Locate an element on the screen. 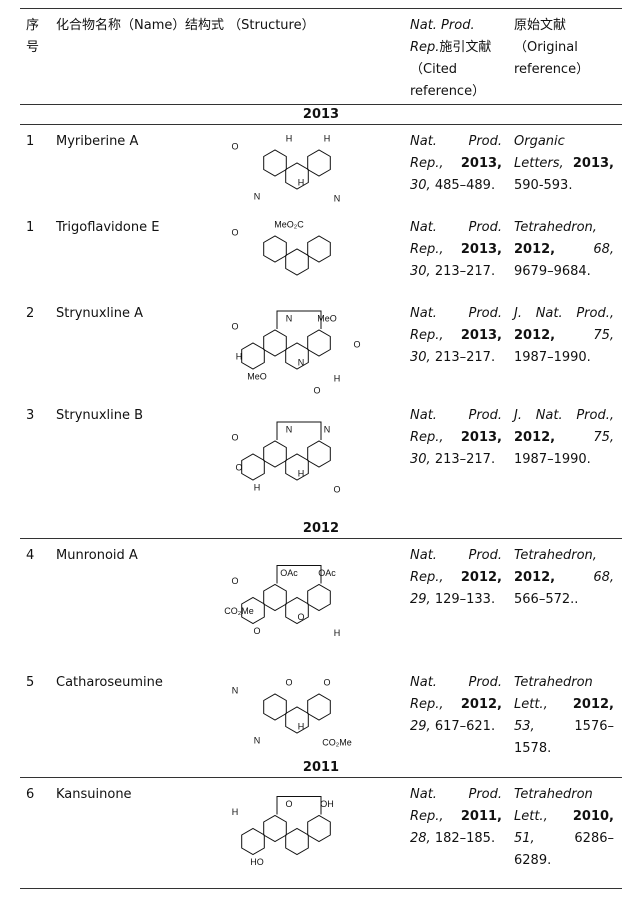 This screenshot has height=906, width=640. compound-name: Trigoflavidone E is located at coordinates (108, 227).